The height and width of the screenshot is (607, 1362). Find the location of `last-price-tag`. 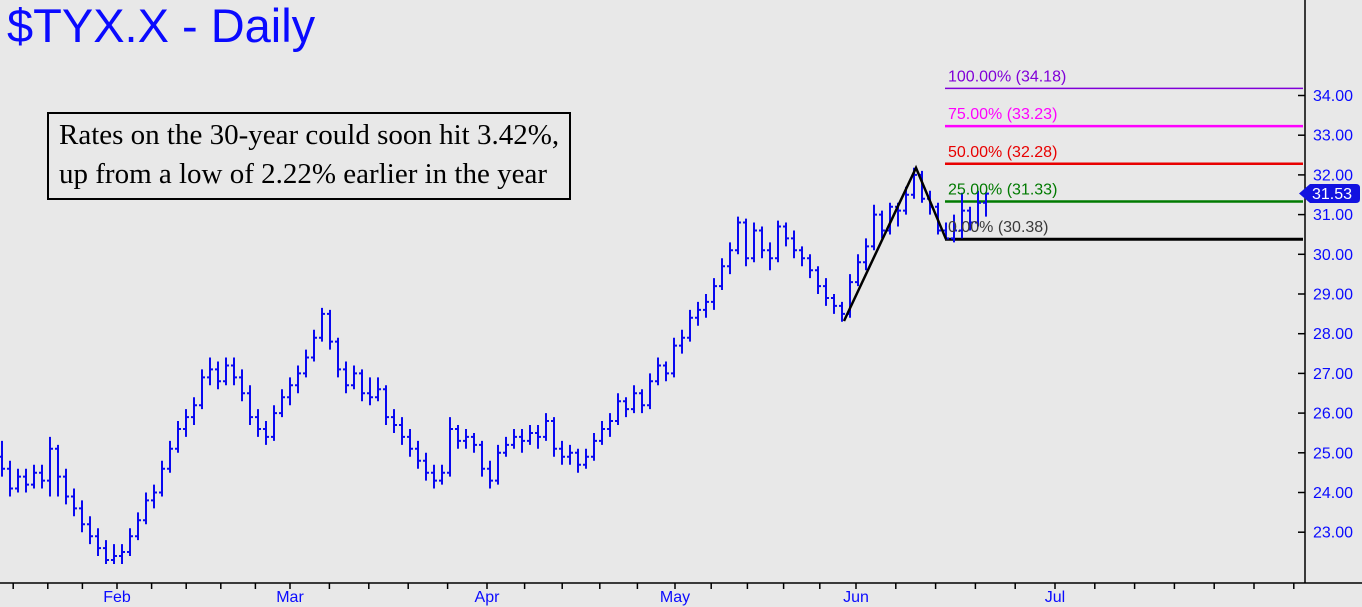

last-price-tag is located at coordinates (1329, 194).